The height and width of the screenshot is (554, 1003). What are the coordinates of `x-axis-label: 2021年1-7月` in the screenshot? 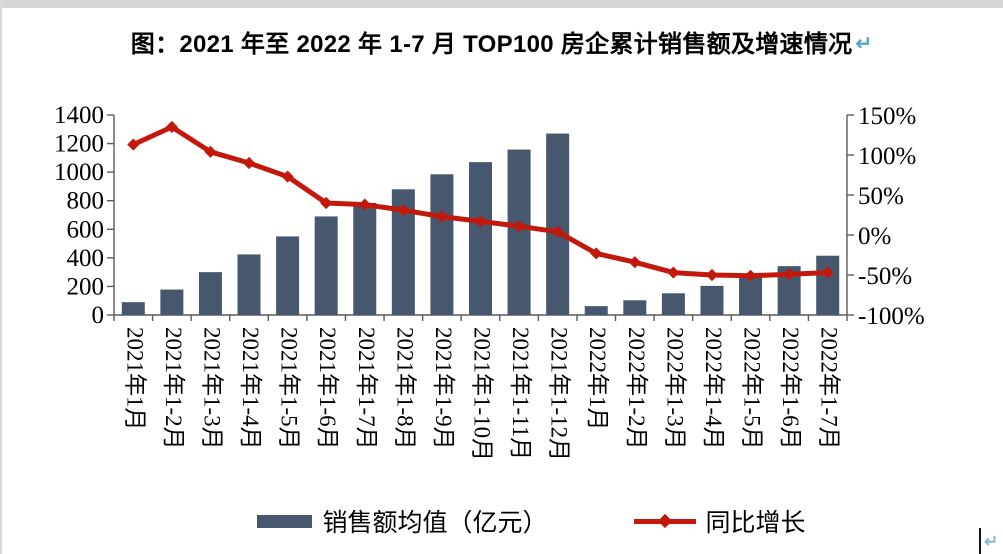 It's located at (366, 388).